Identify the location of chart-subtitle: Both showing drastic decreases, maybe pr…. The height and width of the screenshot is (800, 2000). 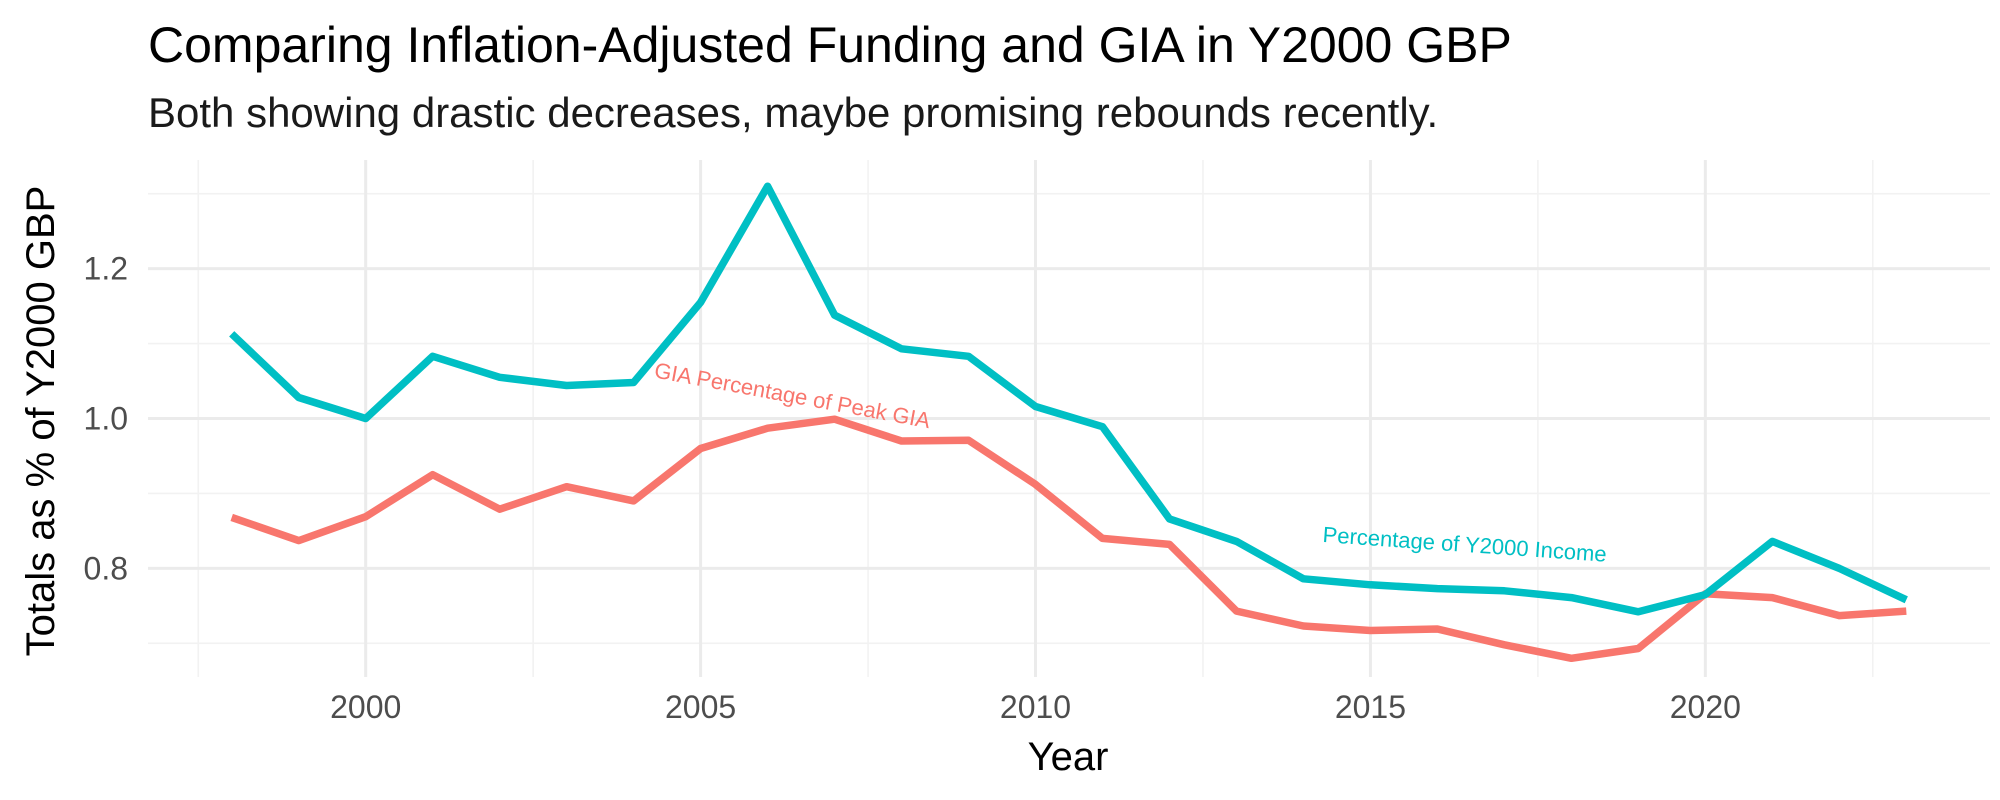
(793, 112).